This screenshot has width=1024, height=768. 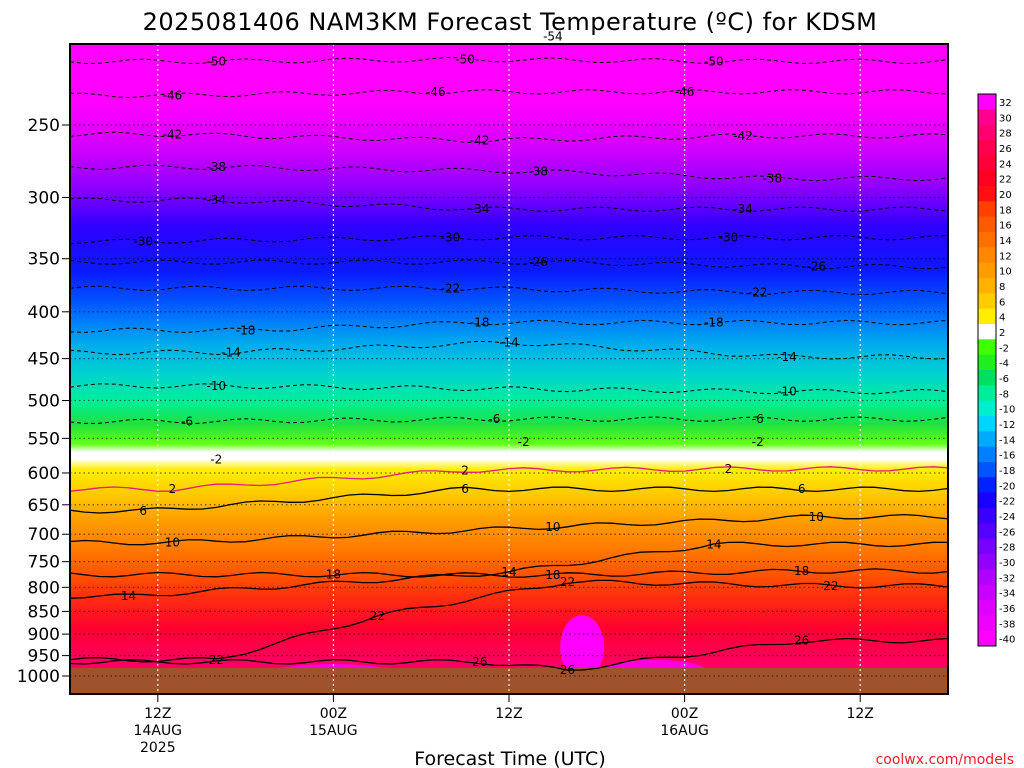 What do you see at coordinates (509, 342) in the screenshot?
I see `isotherm-label: -14` at bounding box center [509, 342].